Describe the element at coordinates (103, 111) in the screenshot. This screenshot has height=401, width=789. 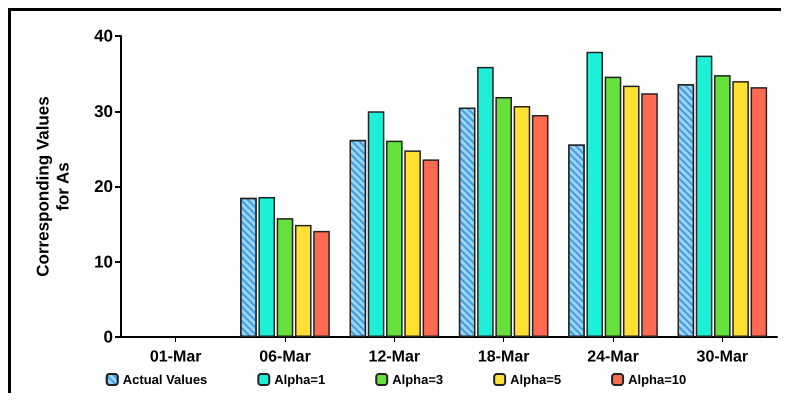
I see `y-tick-label: 30` at that location.